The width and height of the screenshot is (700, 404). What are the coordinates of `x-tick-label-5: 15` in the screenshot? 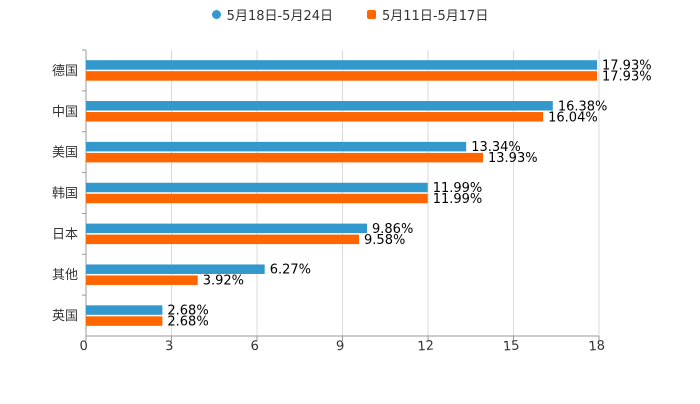 It's located at (511, 346).